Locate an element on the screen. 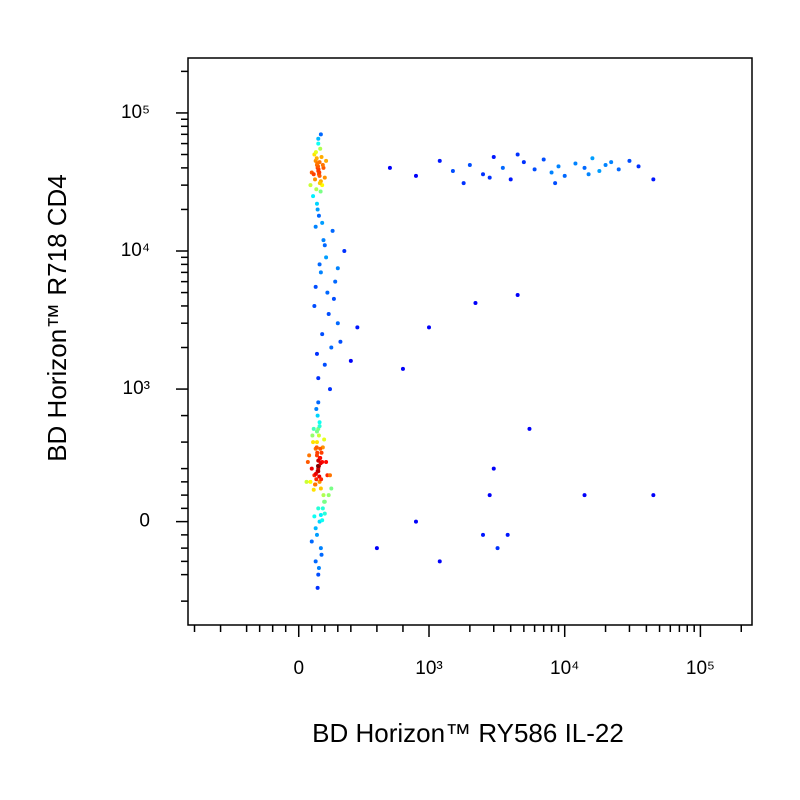 The image size is (800, 800). y-tick-label: 10⁵ is located at coordinates (135, 112).